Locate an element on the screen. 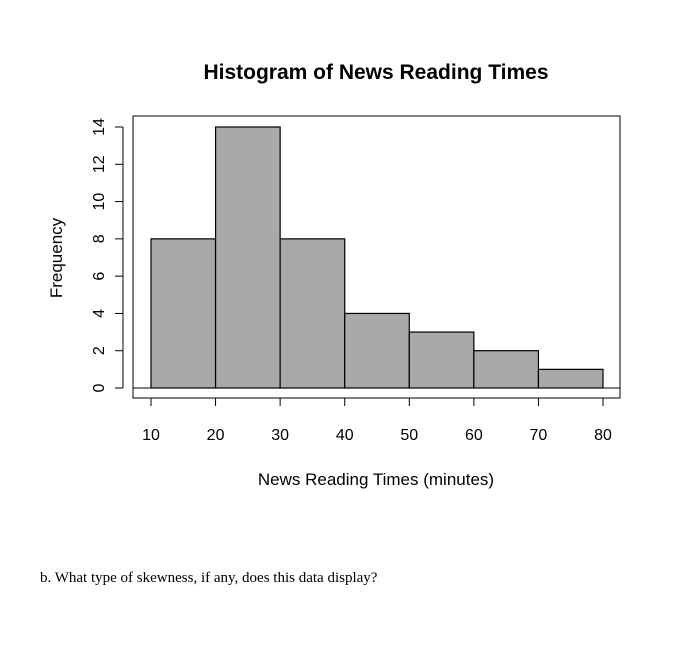  x-axis: 10 20 30 40 50 60 70 80 is located at coordinates (377, 420).